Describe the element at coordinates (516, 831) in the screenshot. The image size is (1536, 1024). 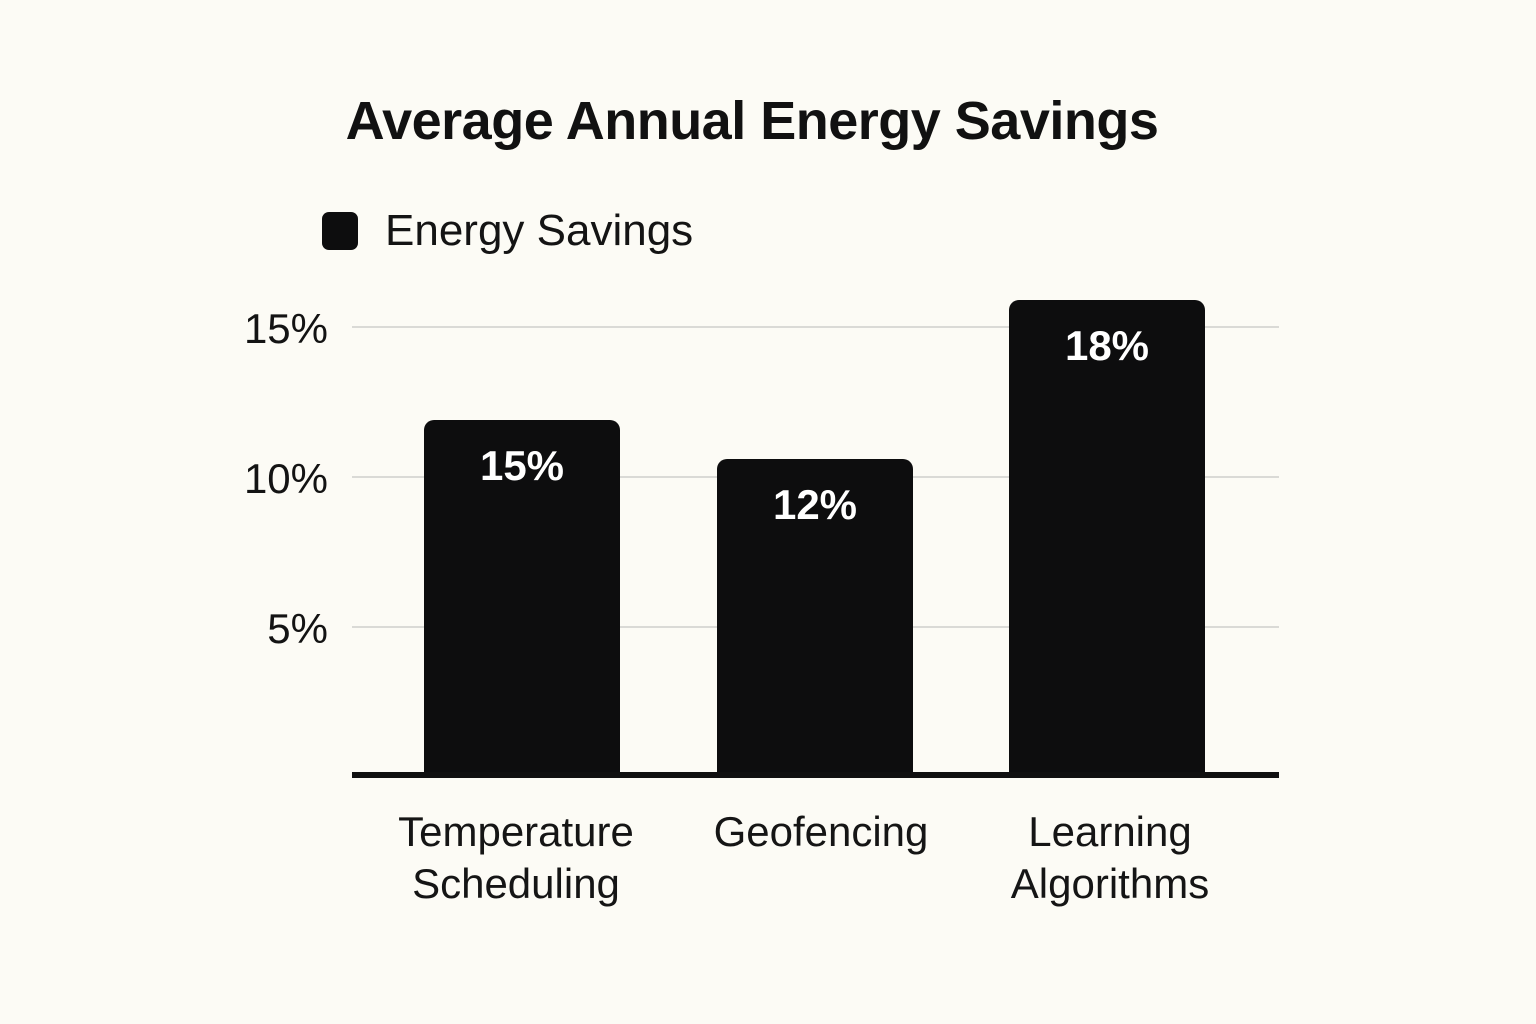
I see `x-axis-label-line: Temperature` at that location.